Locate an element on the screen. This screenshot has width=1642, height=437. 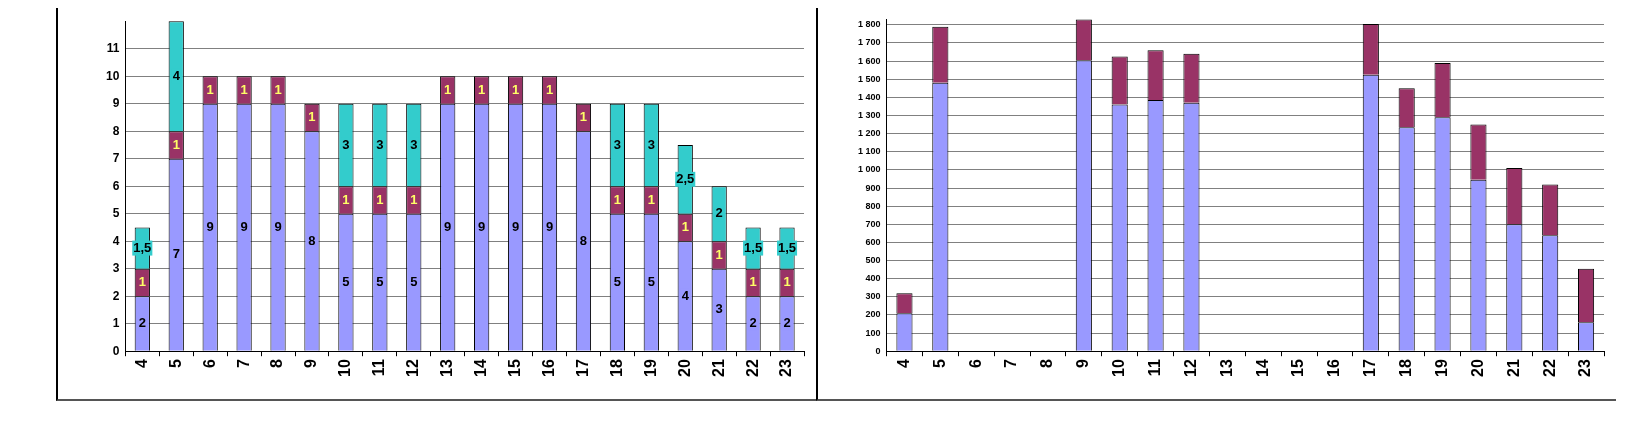
y-tick-label: 2 is located at coordinates (116, 295).